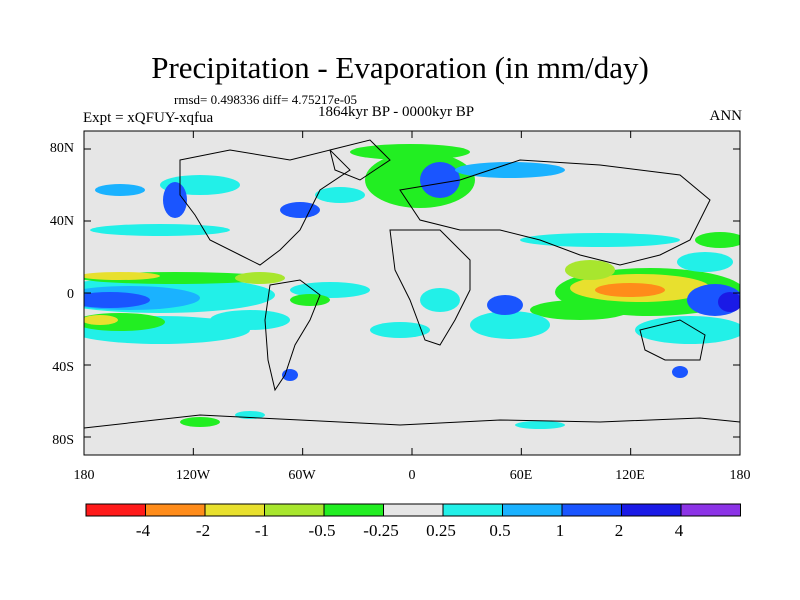  Describe the element at coordinates (63, 440) in the screenshot. I see `lat-label: 80S` at that location.